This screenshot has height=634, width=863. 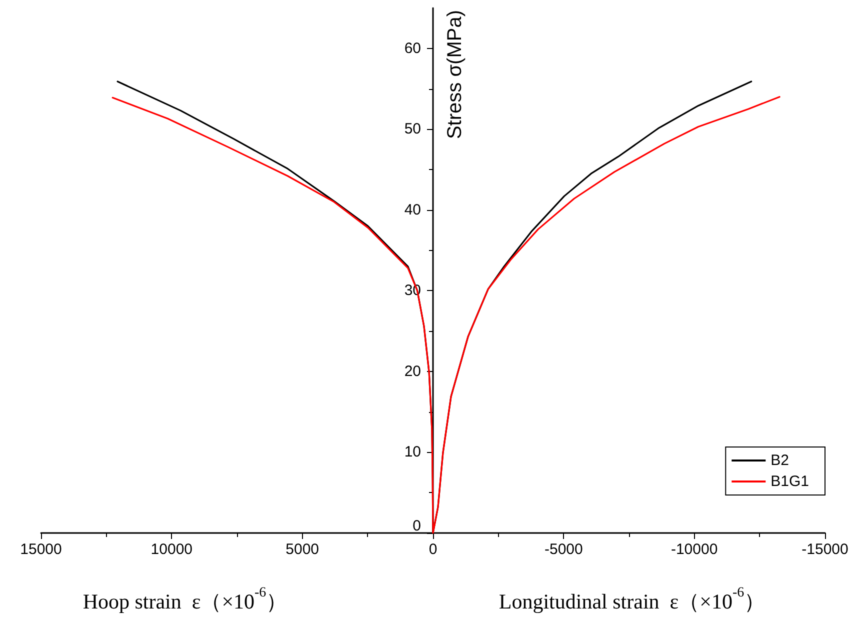 What do you see at coordinates (825, 549) in the screenshot?
I see `x-tick-label: -15000` at bounding box center [825, 549].